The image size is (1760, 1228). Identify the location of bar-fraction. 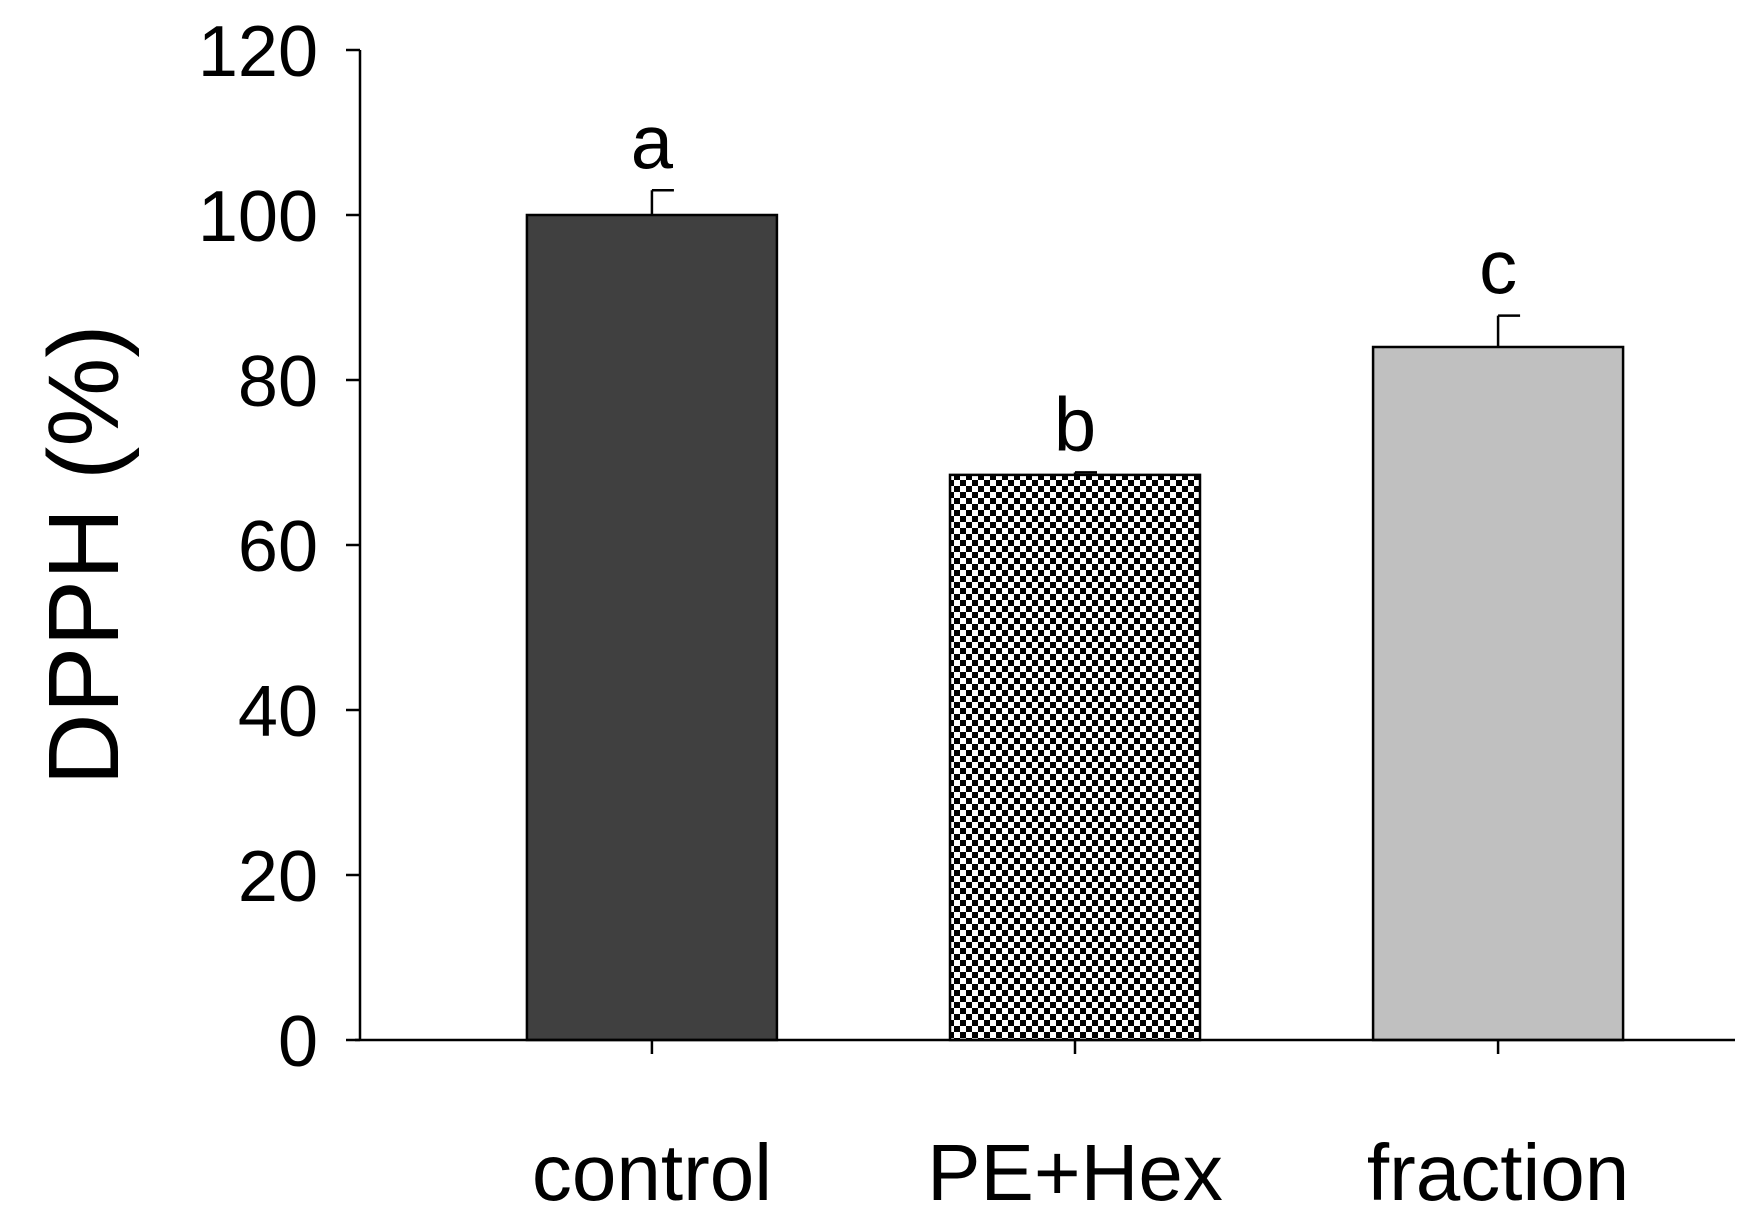
(1498, 693).